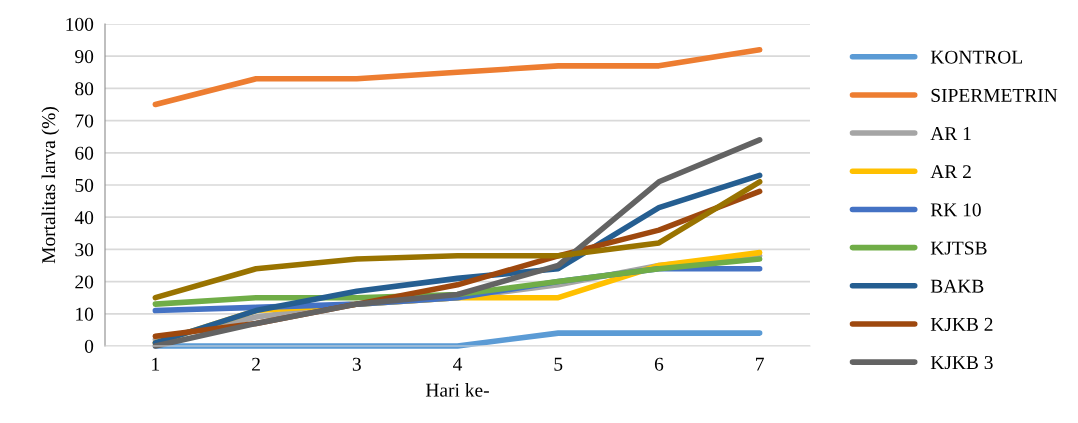 This screenshot has height=423, width=1078. Describe the element at coordinates (994, 95) in the screenshot. I see `legend-label: SIPERMETRIN` at that location.